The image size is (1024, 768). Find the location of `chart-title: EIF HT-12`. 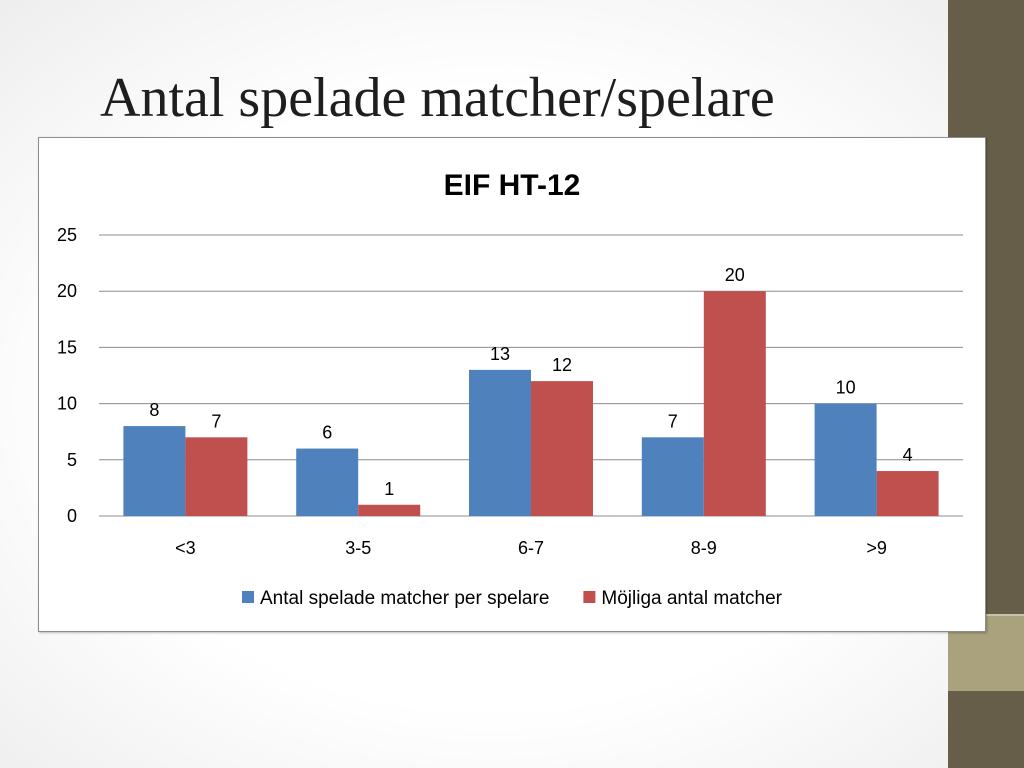

chart-title: EIF HT-12 is located at coordinates (512, 185).